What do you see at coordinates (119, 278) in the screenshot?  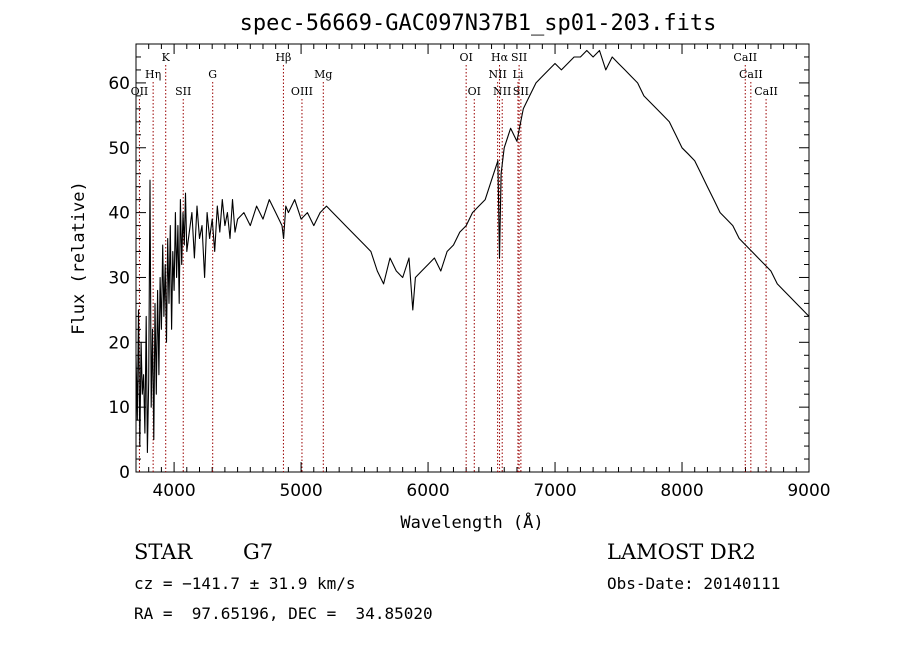 I see `y-tick-label: 30` at bounding box center [119, 278].